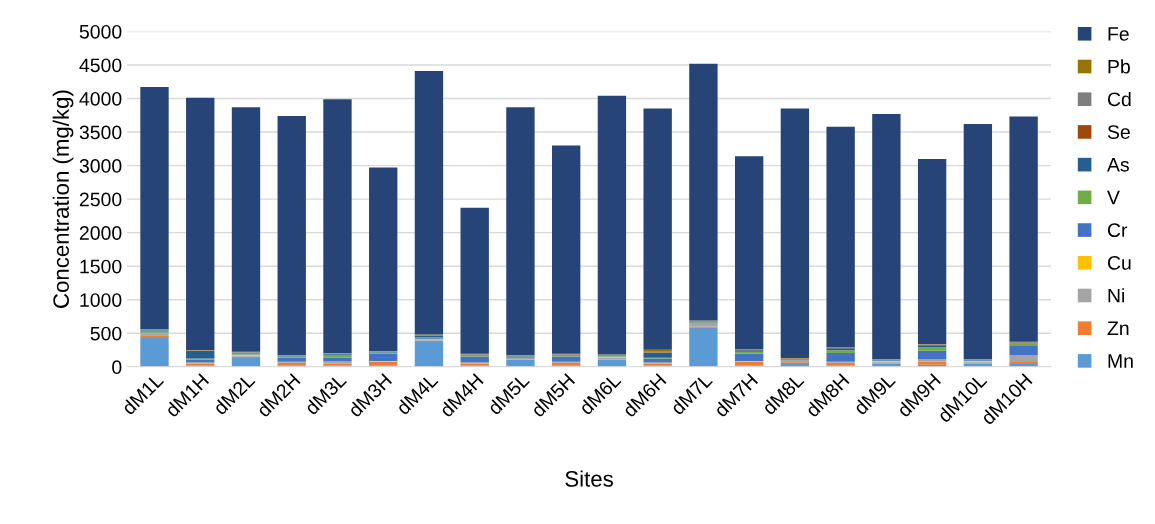 The width and height of the screenshot is (1155, 524). I want to click on y-axis-title: Concentration (mg/kg), so click(63, 199).